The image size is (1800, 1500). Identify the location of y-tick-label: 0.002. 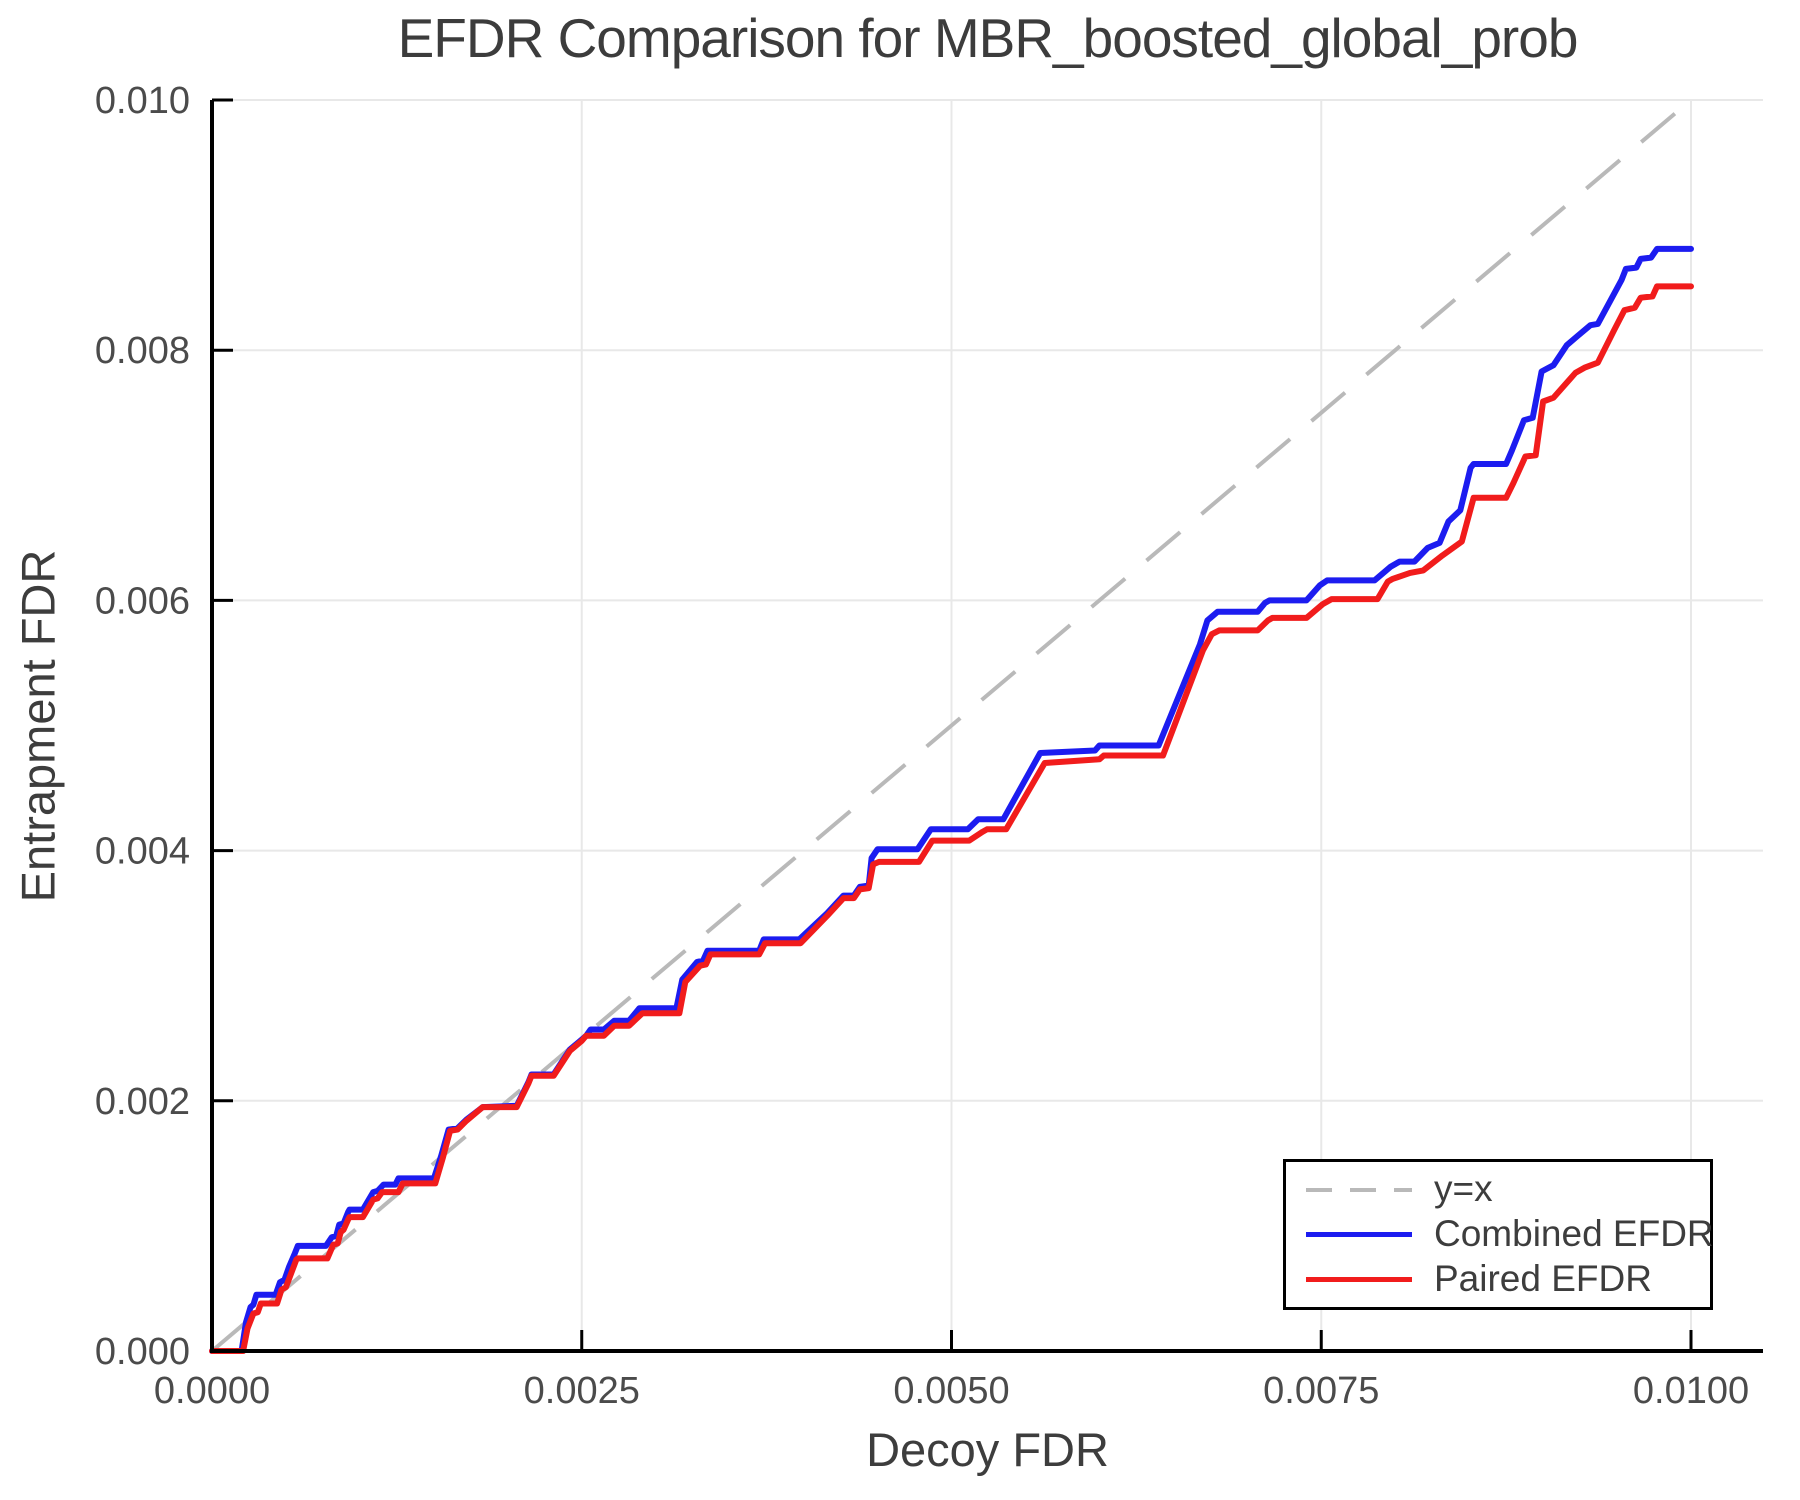
(142, 1102).